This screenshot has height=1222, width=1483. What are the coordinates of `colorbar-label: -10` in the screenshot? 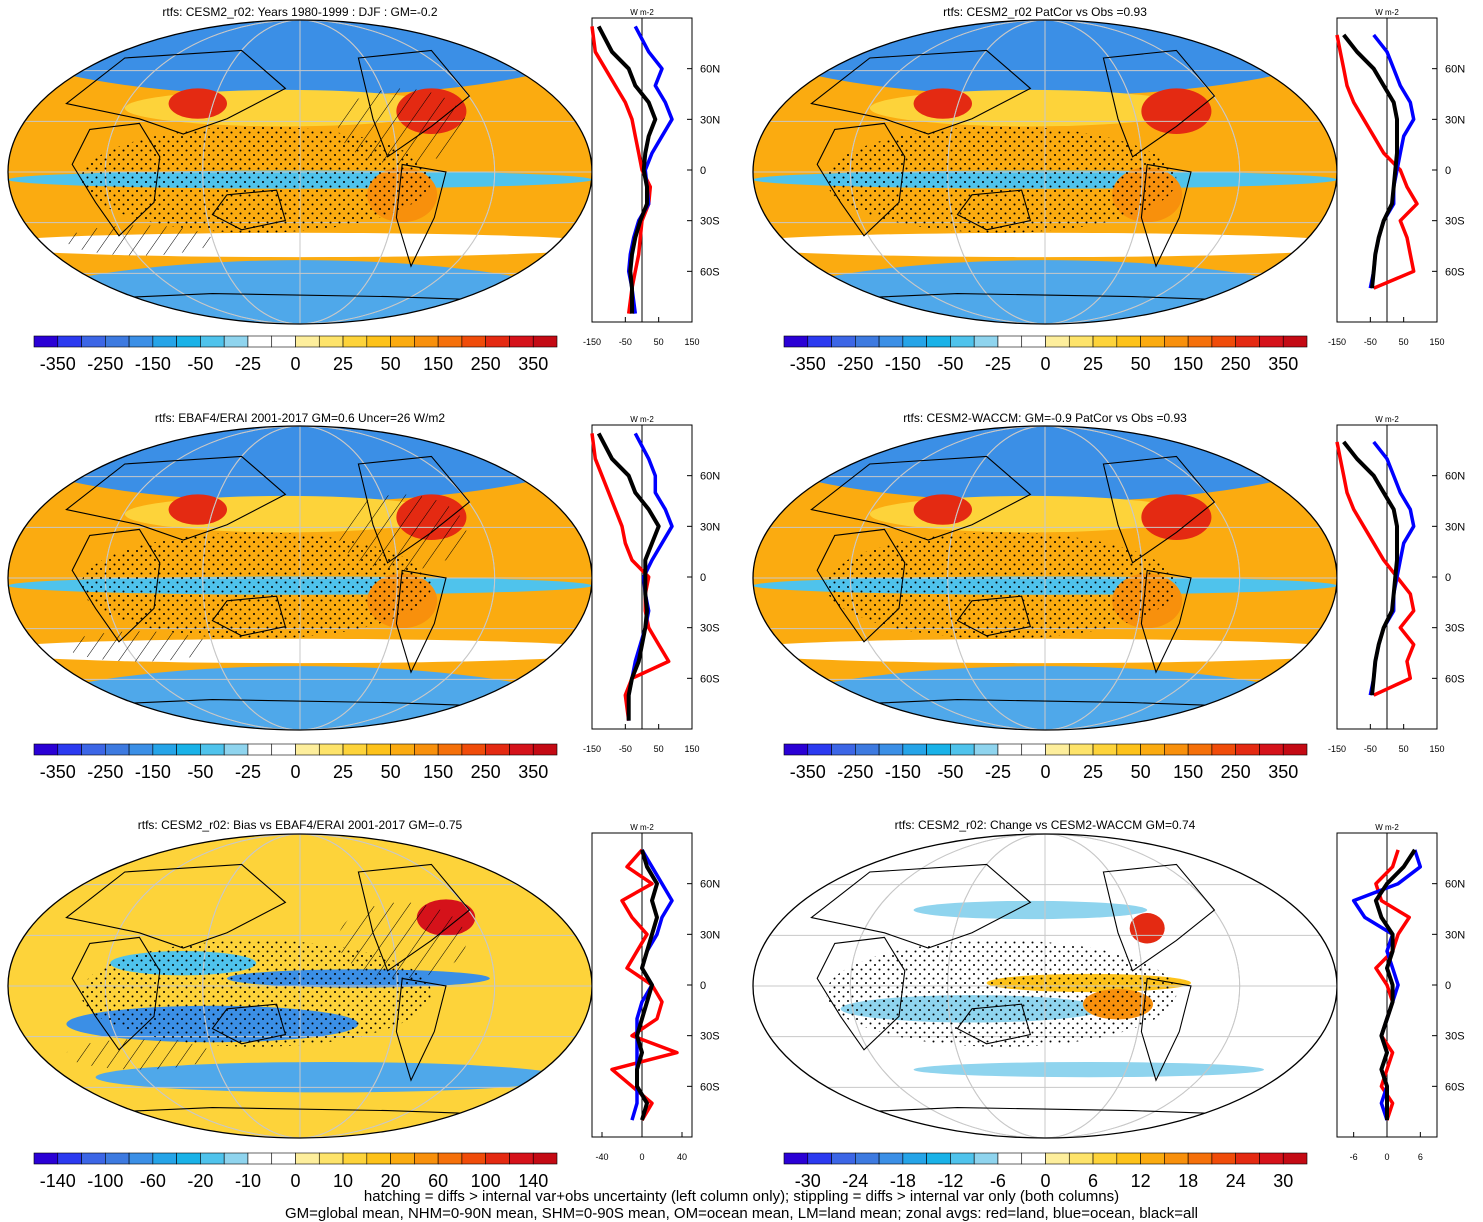 It's located at (248, 1181).